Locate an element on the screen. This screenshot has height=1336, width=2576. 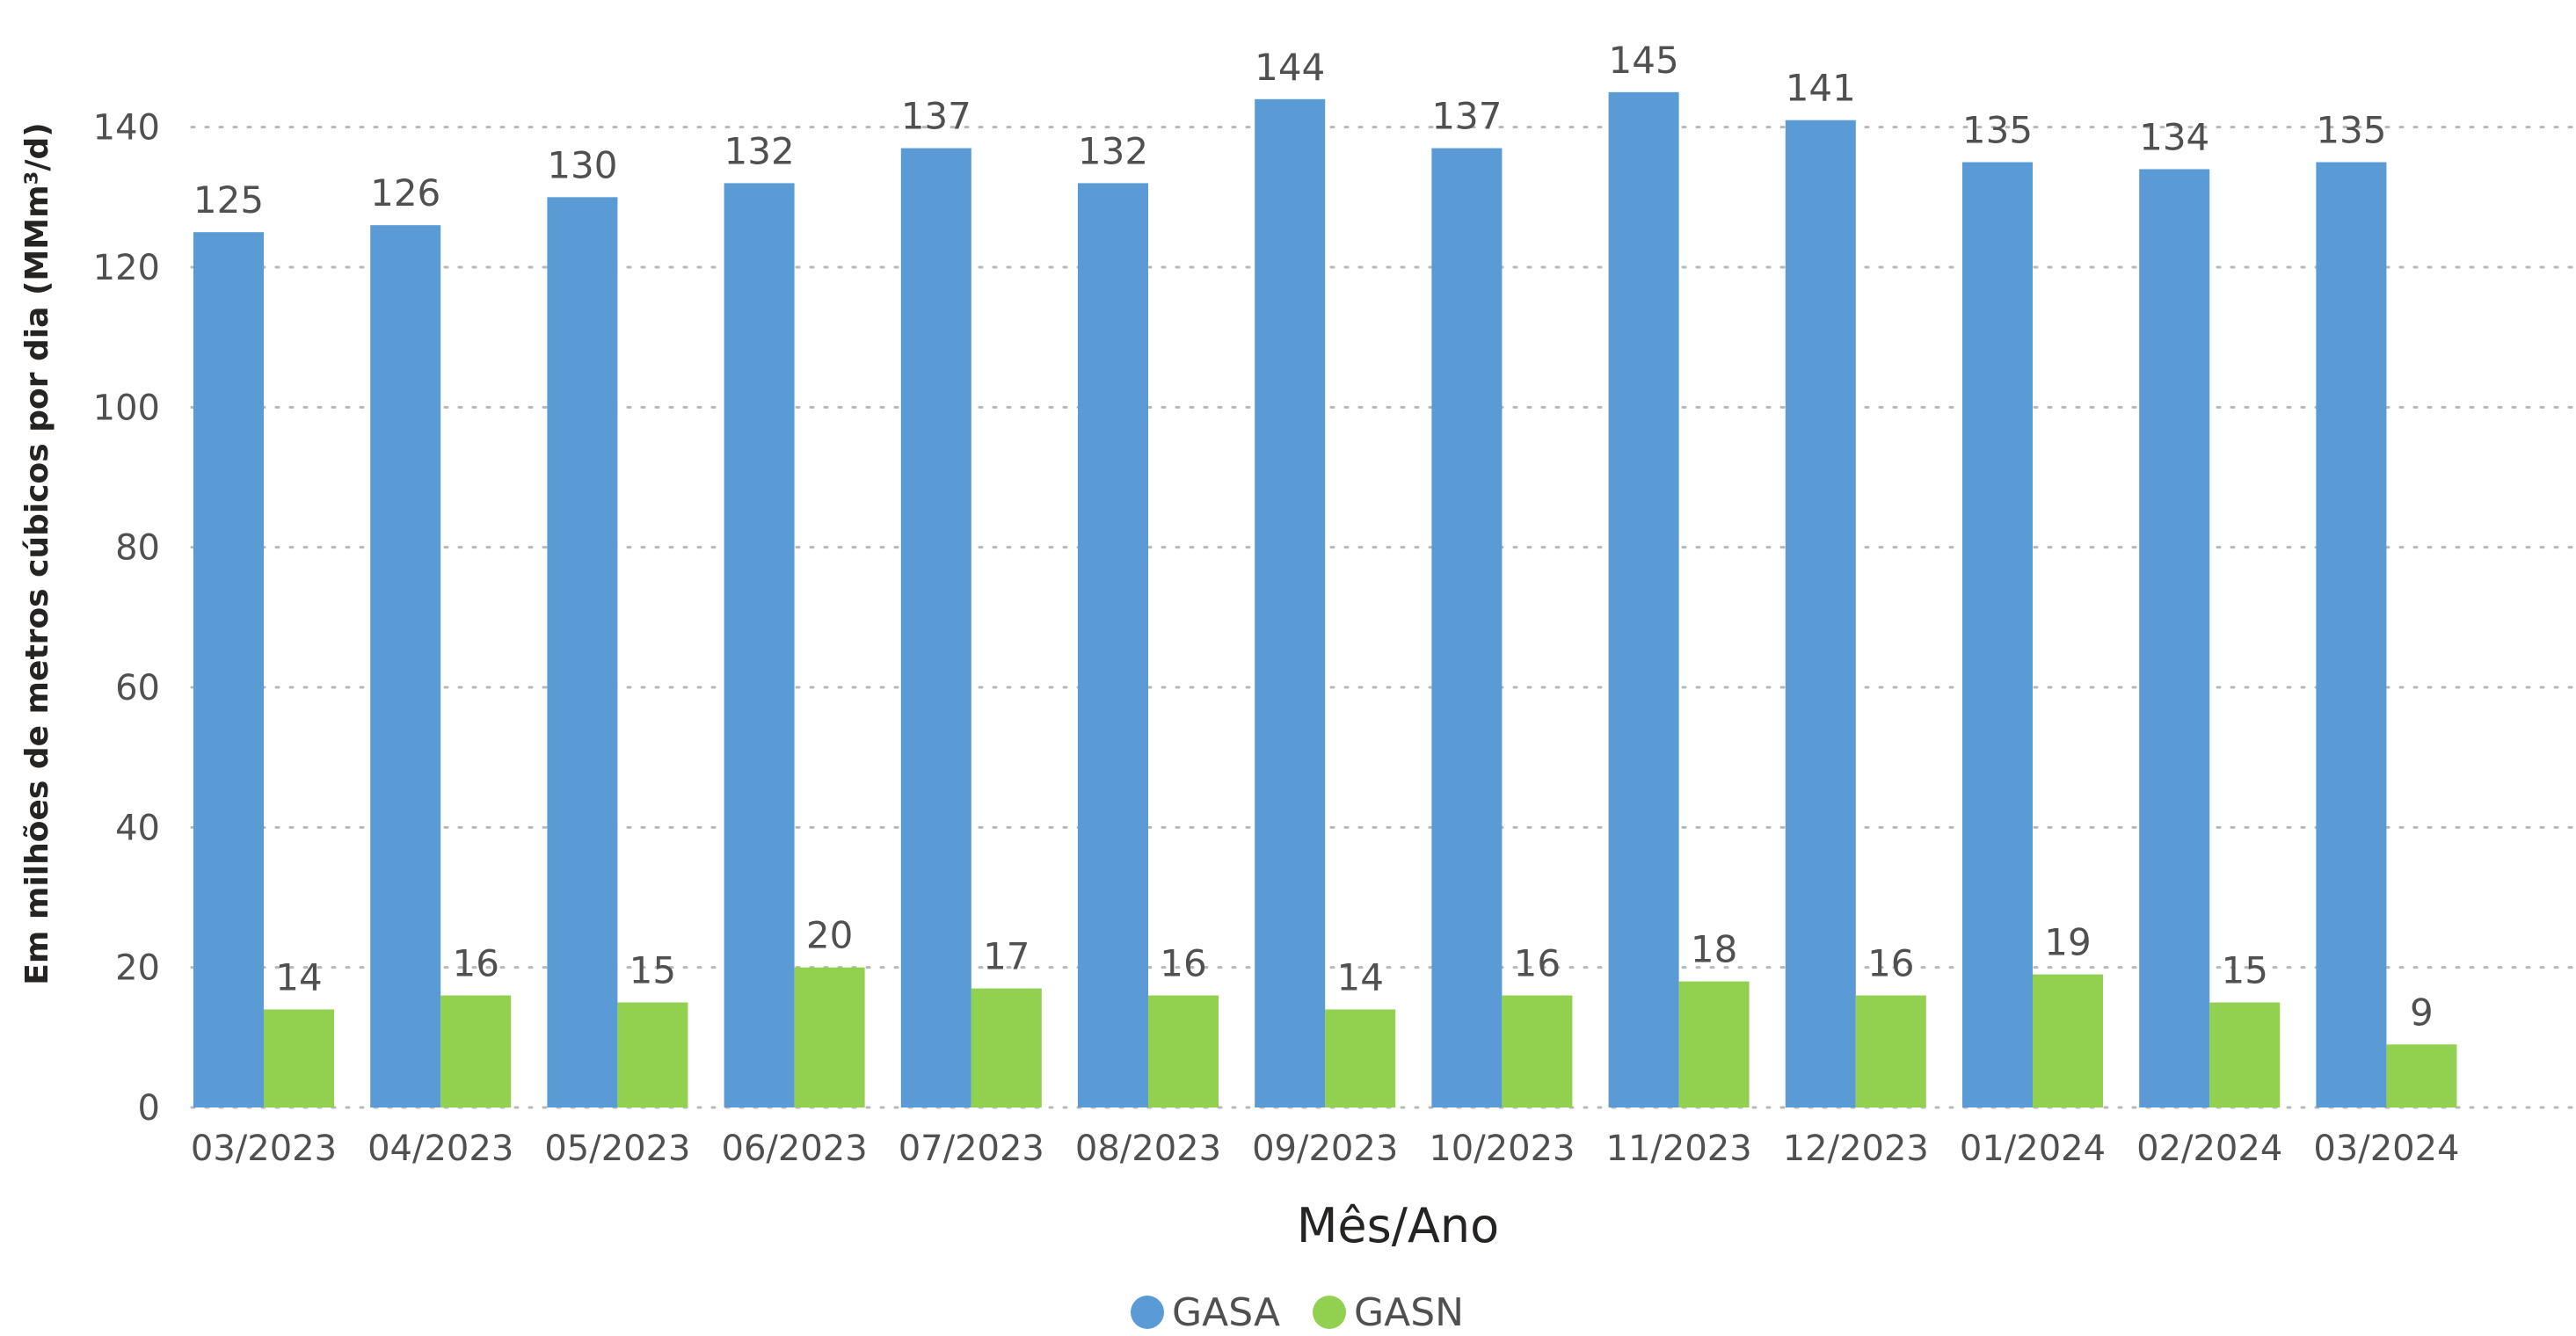
bar-gasn-12-2023 is located at coordinates (1890, 1051).